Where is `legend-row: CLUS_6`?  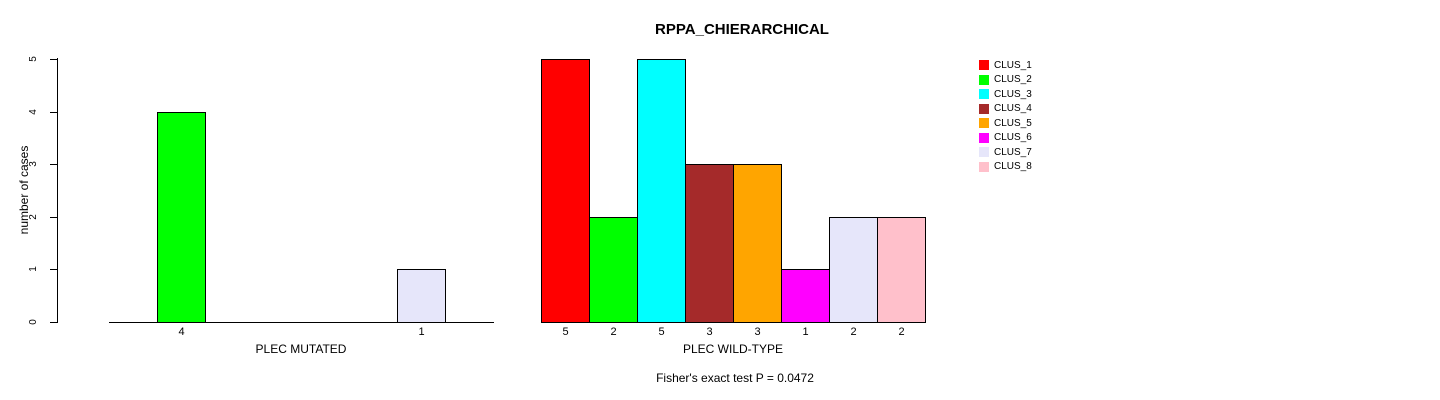
legend-row: CLUS_6 is located at coordinates (1005, 138).